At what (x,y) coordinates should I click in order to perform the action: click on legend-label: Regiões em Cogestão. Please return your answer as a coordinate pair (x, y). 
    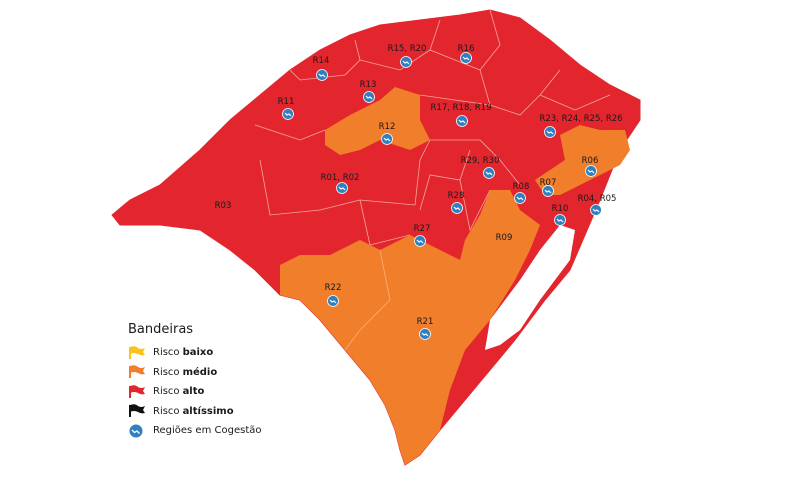
    Looking at the image, I should click on (207, 431).